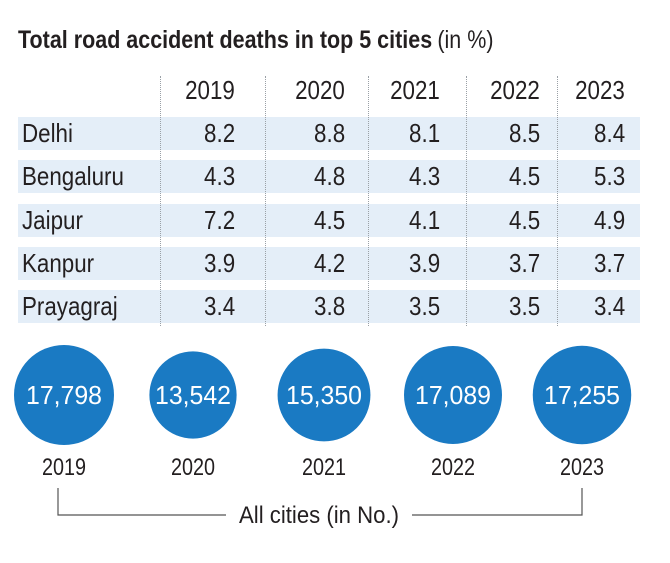 The image size is (670, 563). Describe the element at coordinates (73, 176) in the screenshot. I see `row-label: Bengaluru` at that location.